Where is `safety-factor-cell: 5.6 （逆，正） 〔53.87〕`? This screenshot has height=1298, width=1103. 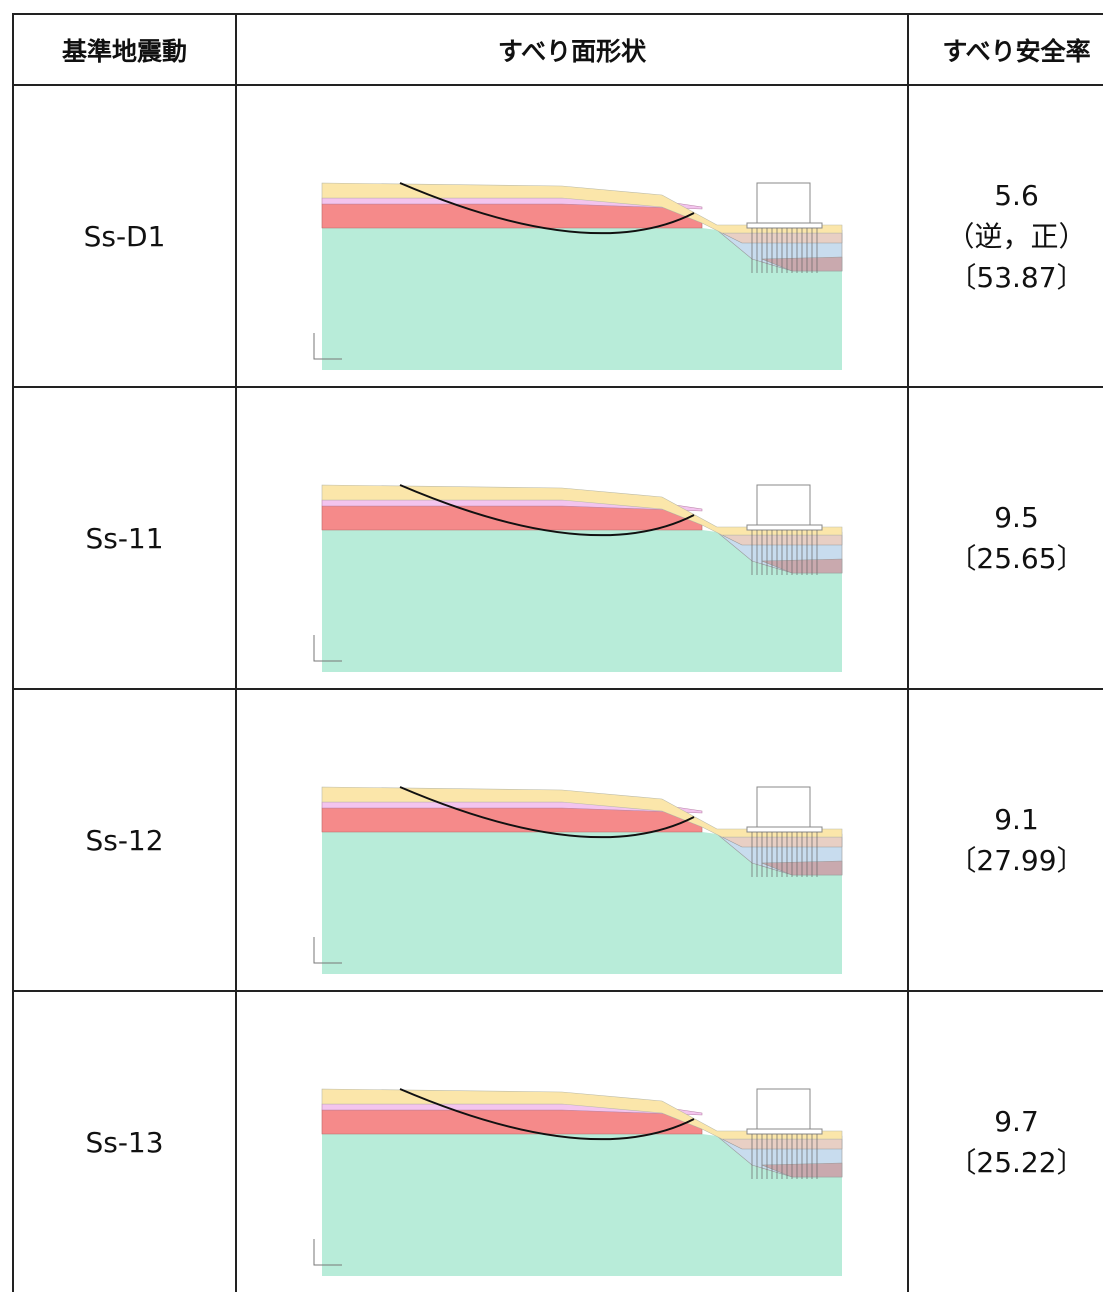
safety-factor-cell: 5.6 （逆，正） 〔53.87〕 is located at coordinates (1005, 236).